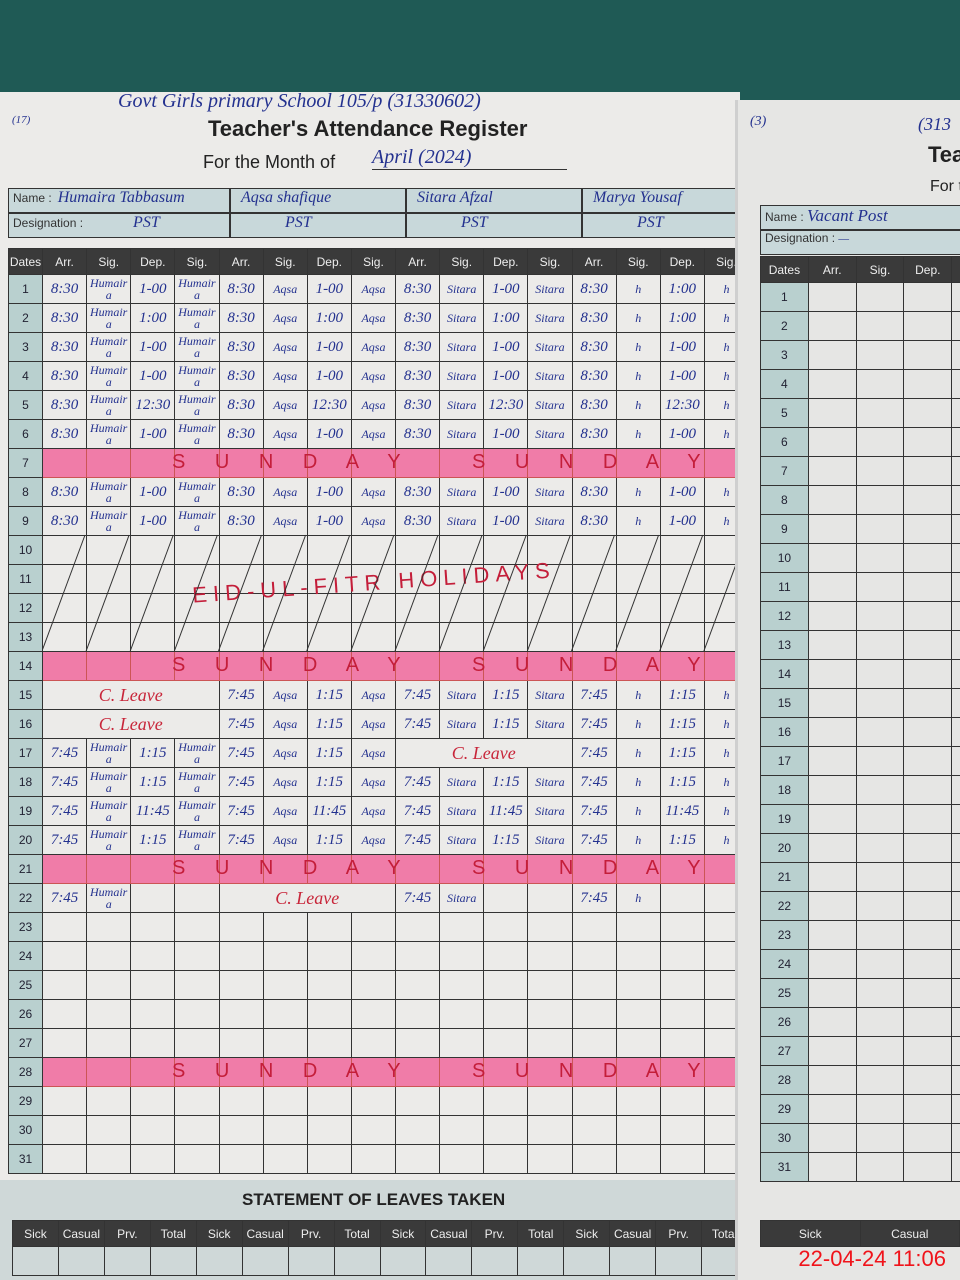 The width and height of the screenshot is (960, 1280). Describe the element at coordinates (373, 782) in the screenshot. I see `attendance-cell: Aqsa` at that location.